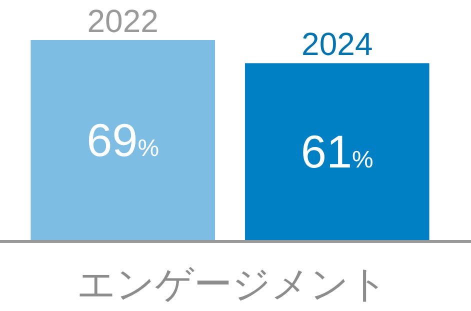 The height and width of the screenshot is (311, 471). I want to click on x-tick-label: 2024, so click(337, 44).